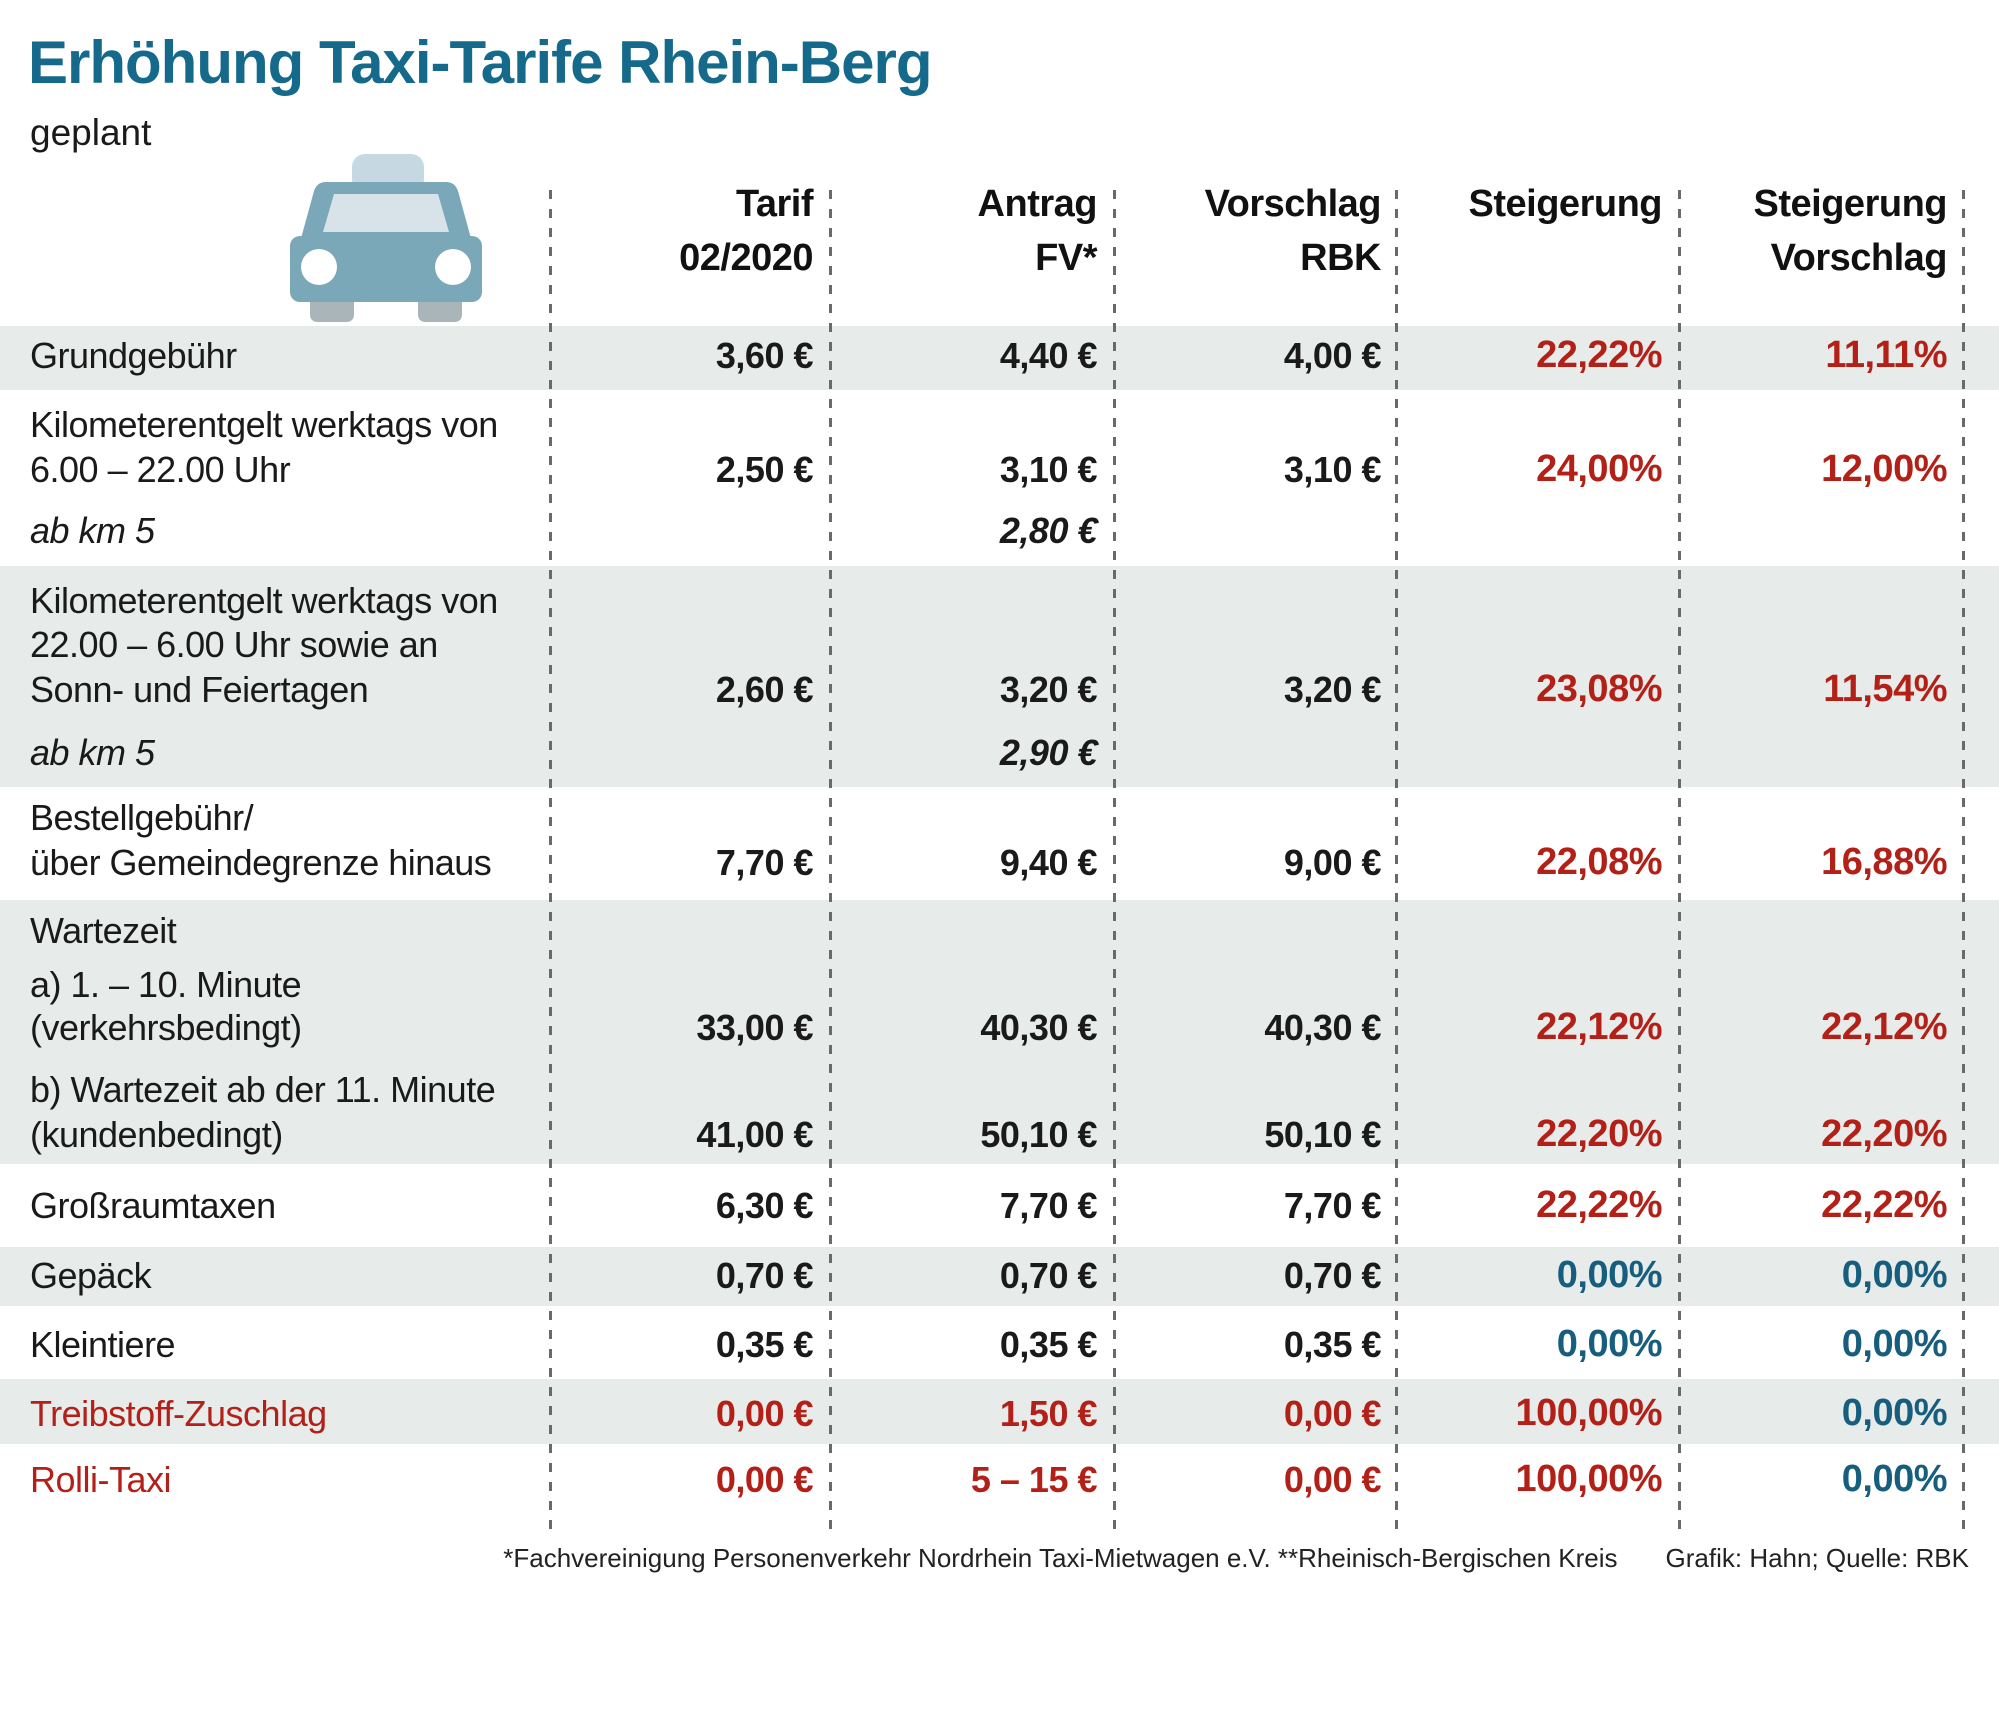 The width and height of the screenshot is (1999, 1730). Describe the element at coordinates (764, 1479) in the screenshot. I see `cell-rolli-tarif: 0,00 €` at that location.